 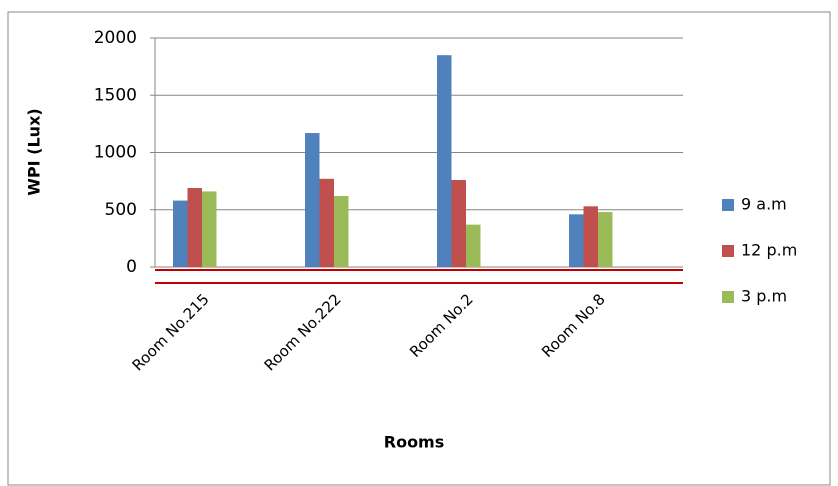 I want to click on y-tick-label: 0, so click(x=131, y=267).